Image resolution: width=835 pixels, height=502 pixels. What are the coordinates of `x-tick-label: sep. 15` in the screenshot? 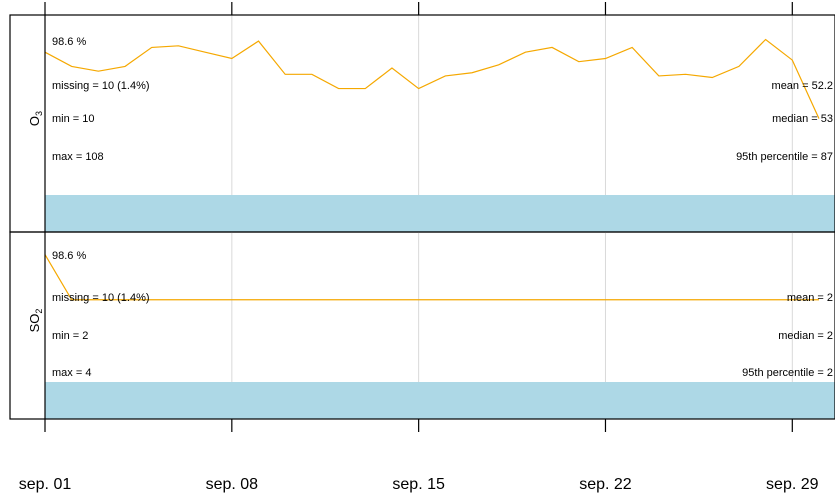 It's located at (418, 484).